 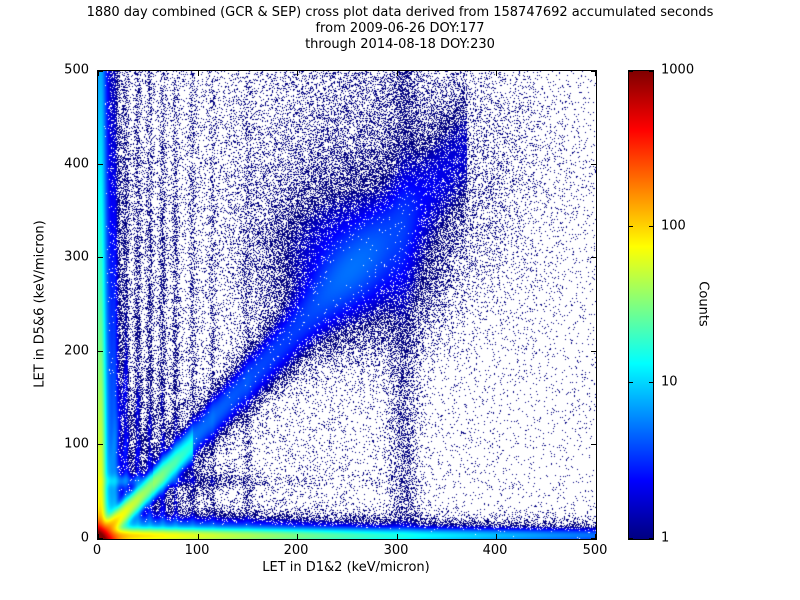 I want to click on x-tick-label: 100, so click(x=197, y=550).